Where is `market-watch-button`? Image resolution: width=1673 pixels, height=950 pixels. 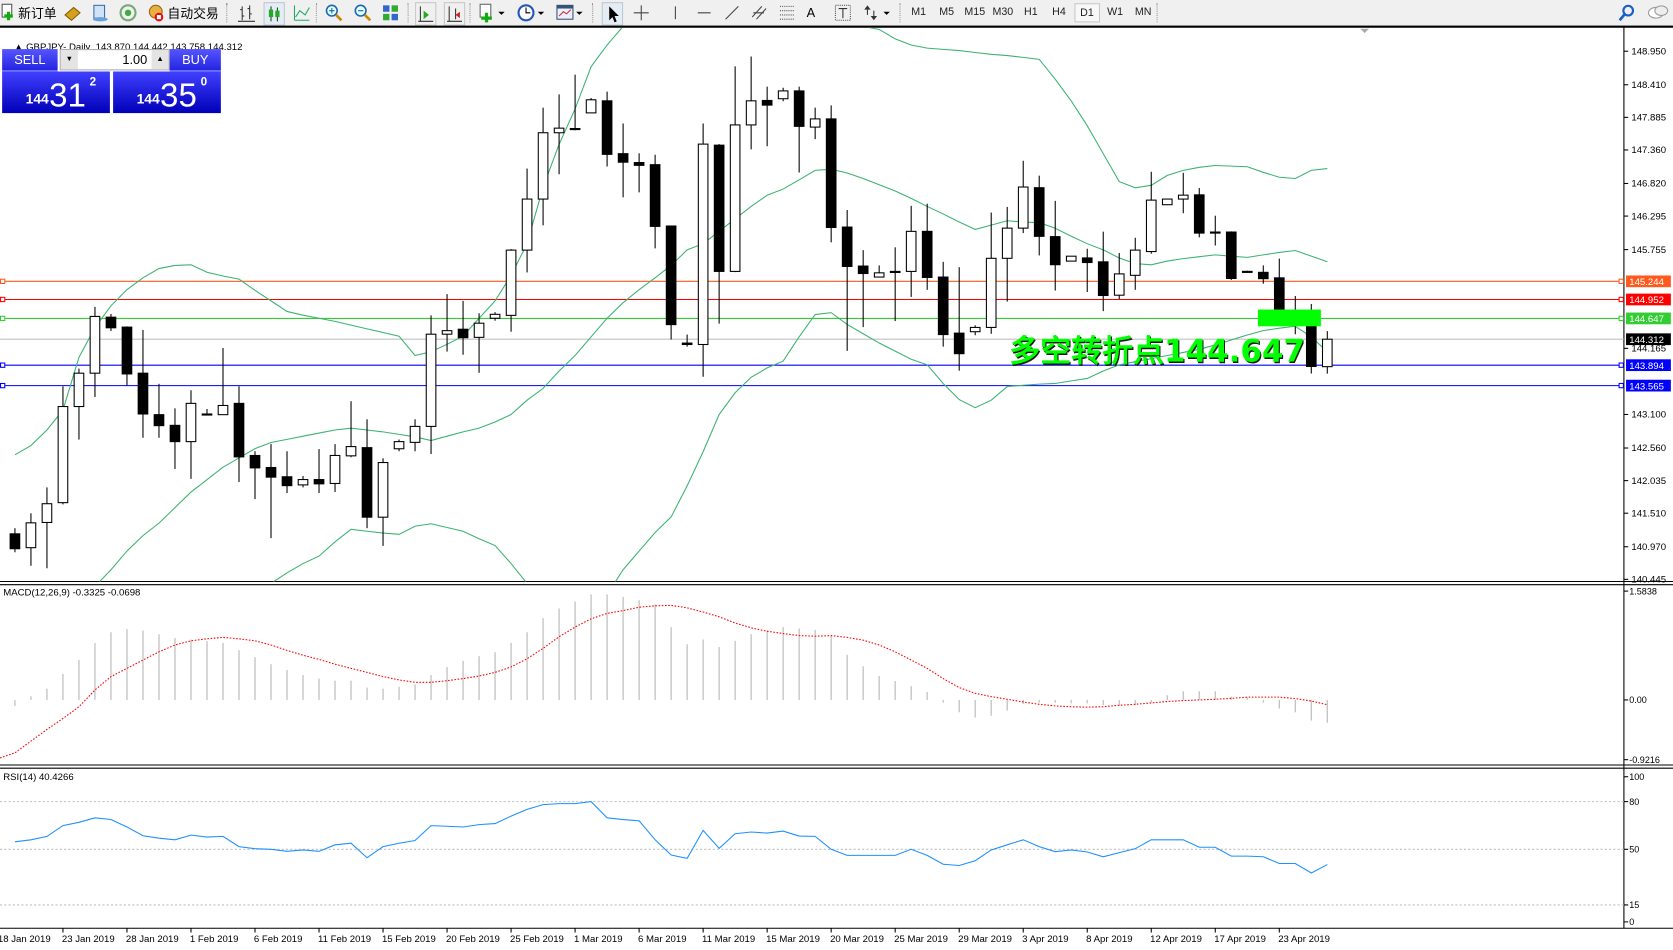
market-watch-button is located at coordinates (72, 12).